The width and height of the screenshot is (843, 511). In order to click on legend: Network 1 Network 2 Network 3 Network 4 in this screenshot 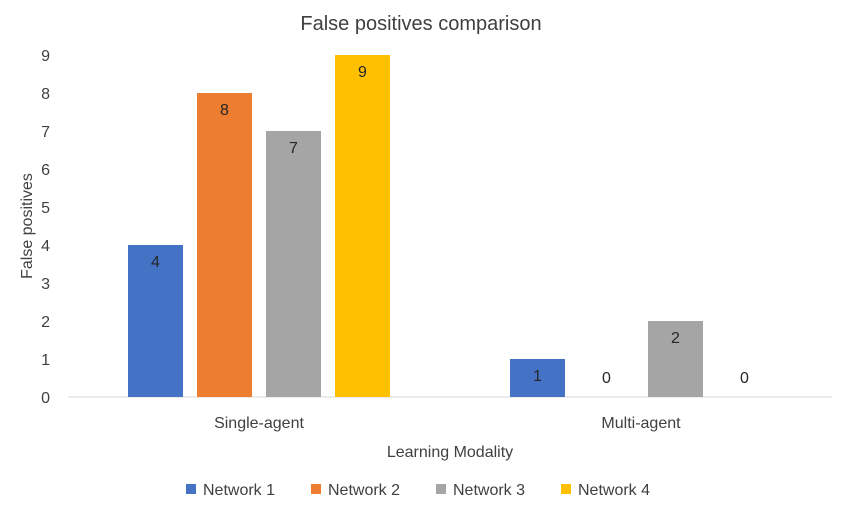, I will do `click(418, 490)`.